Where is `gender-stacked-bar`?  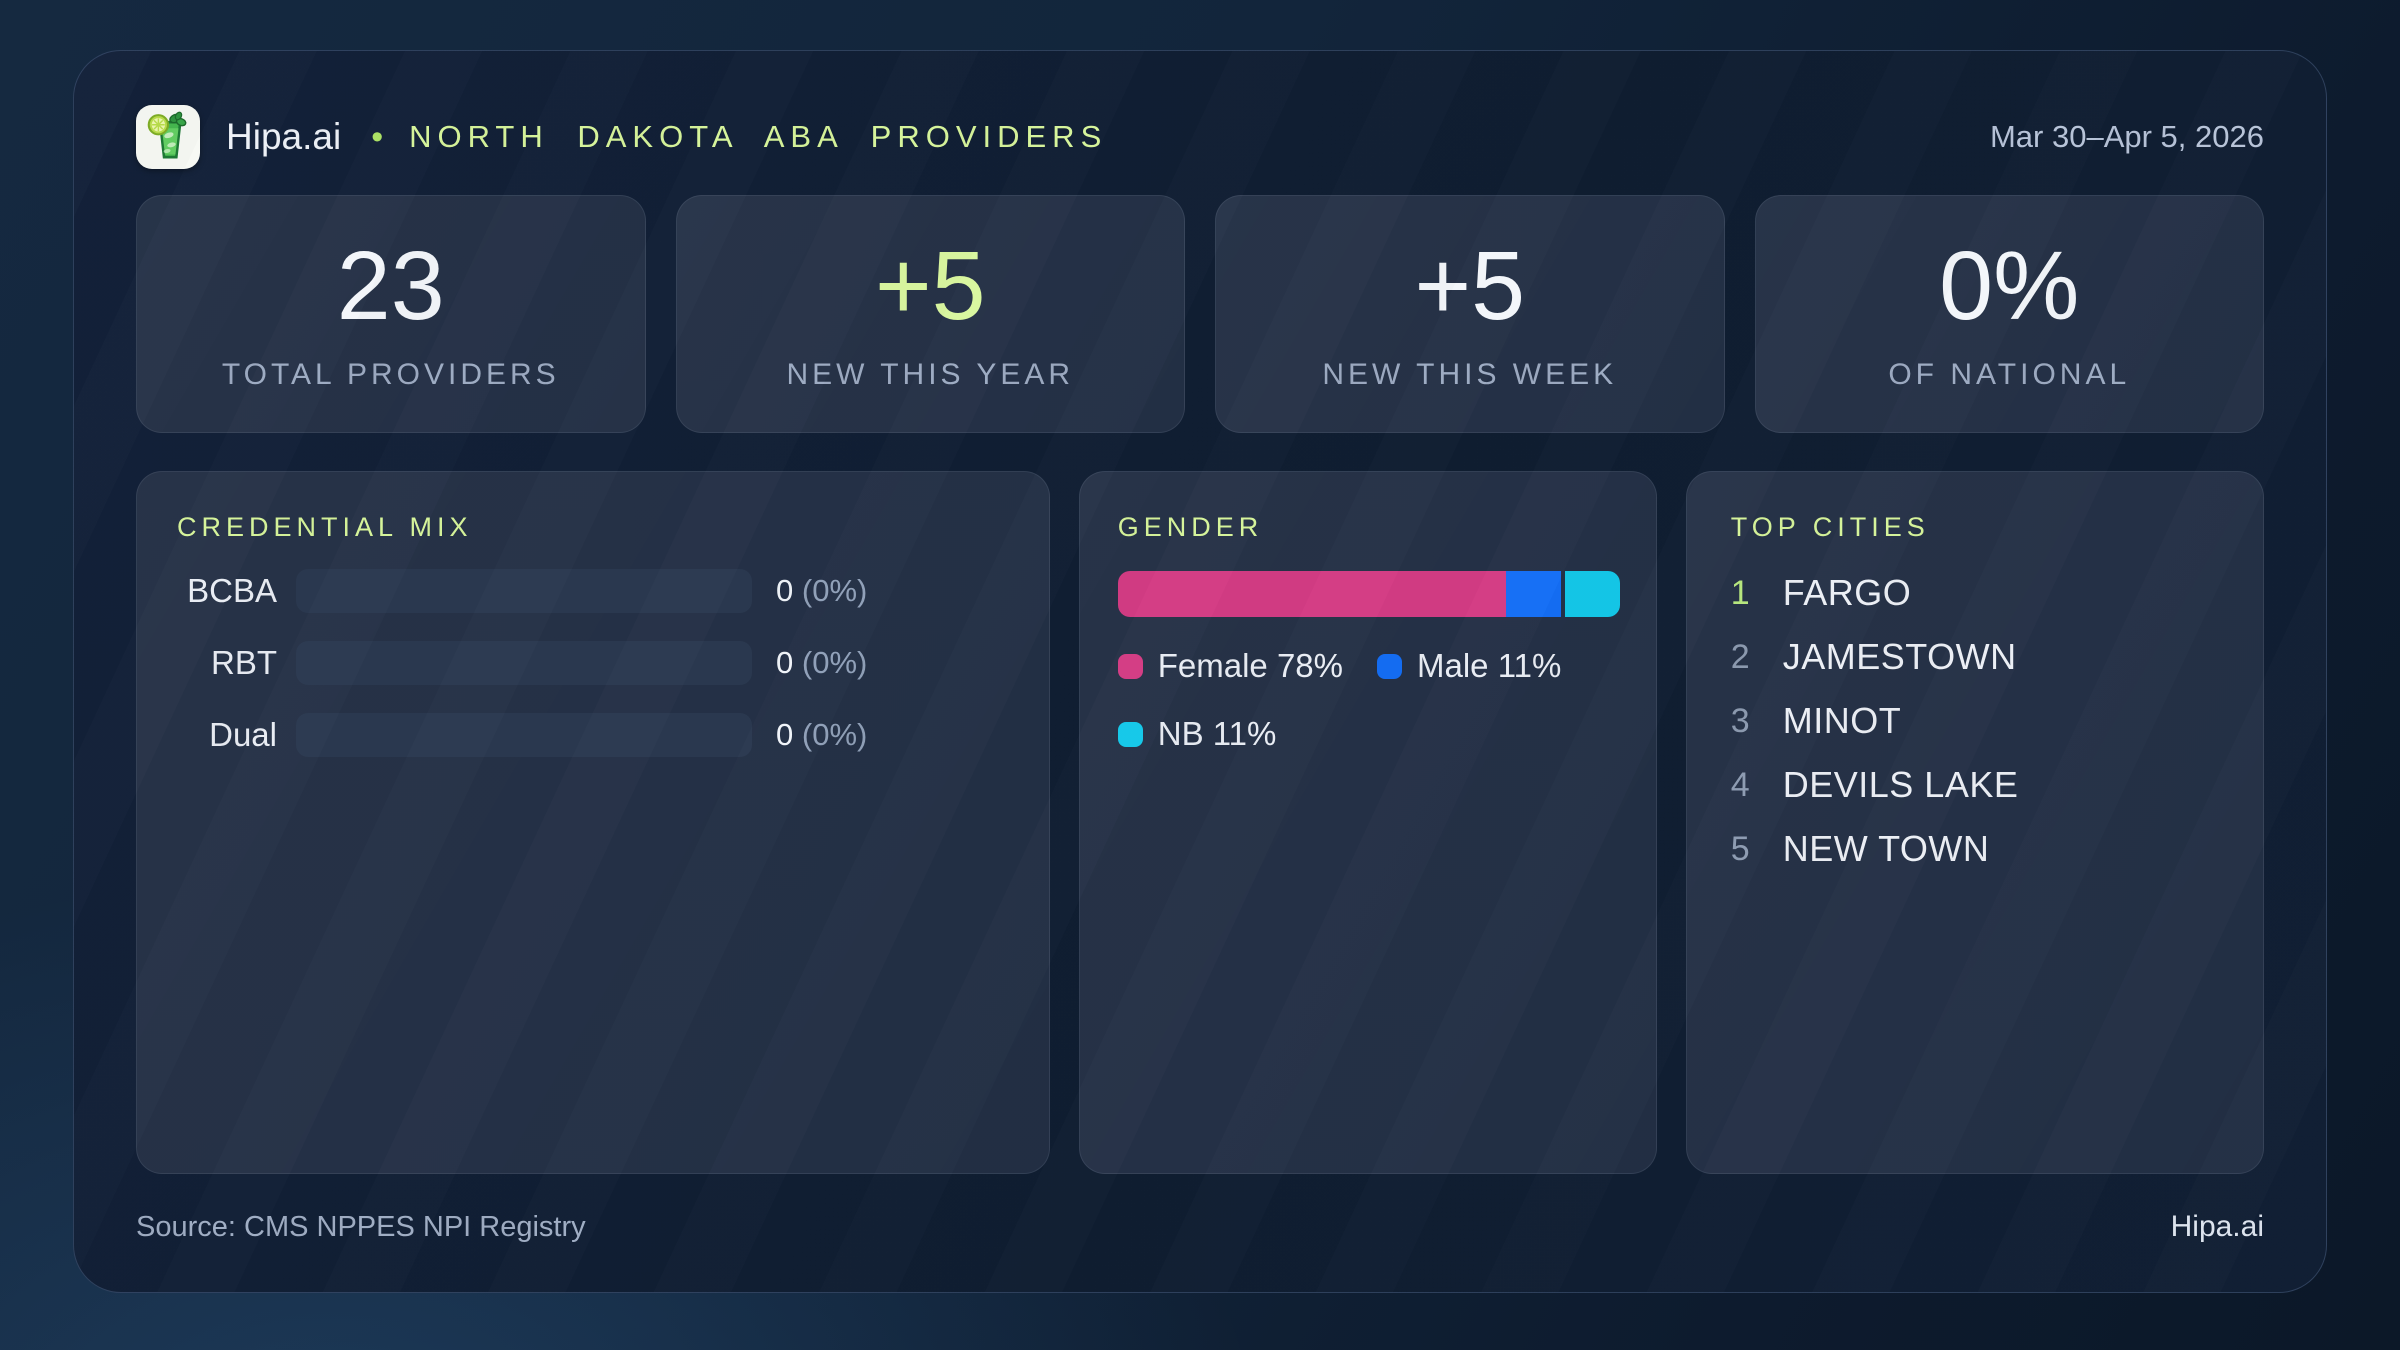 gender-stacked-bar is located at coordinates (1368, 594).